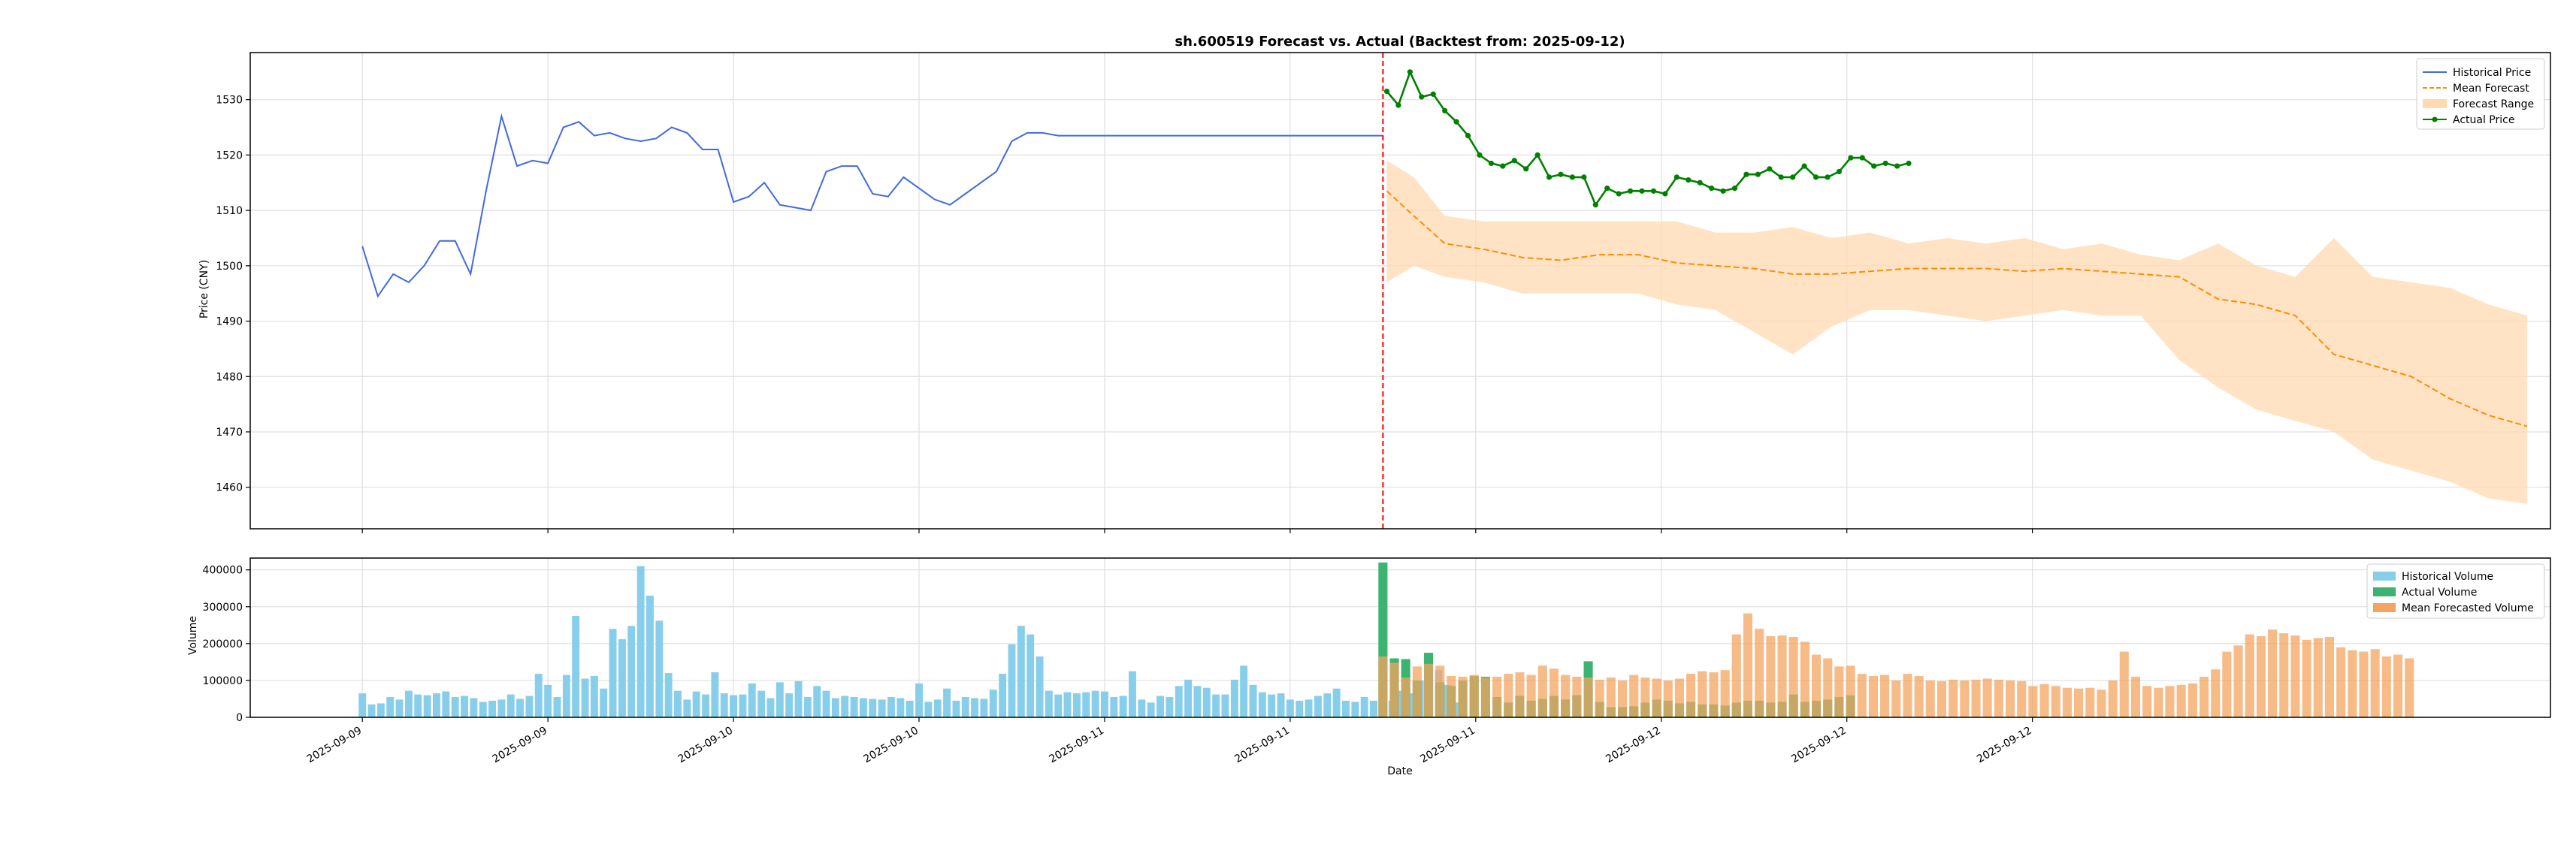 The width and height of the screenshot is (2576, 848). I want to click on price-legend-label: Forecast Range, so click(2494, 104).